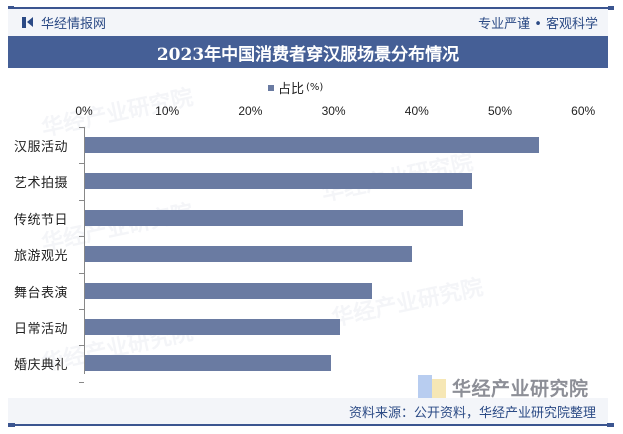 The width and height of the screenshot is (623, 434). I want to click on x-tick-label: 10%, so click(167, 111).